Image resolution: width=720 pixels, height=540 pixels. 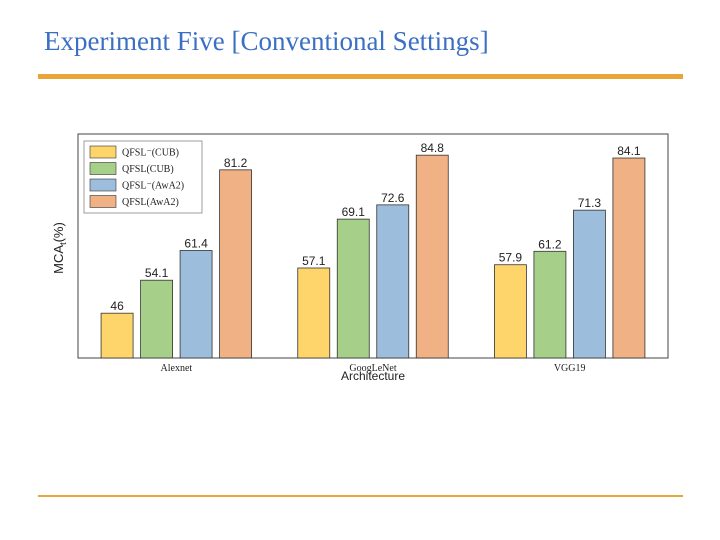 What do you see at coordinates (143, 177) in the screenshot?
I see `chart-legend: QFSL⁻(CUB) QFSL(CUB) QFSL⁻(AwA2) QFSL(AwA2)` at bounding box center [143, 177].